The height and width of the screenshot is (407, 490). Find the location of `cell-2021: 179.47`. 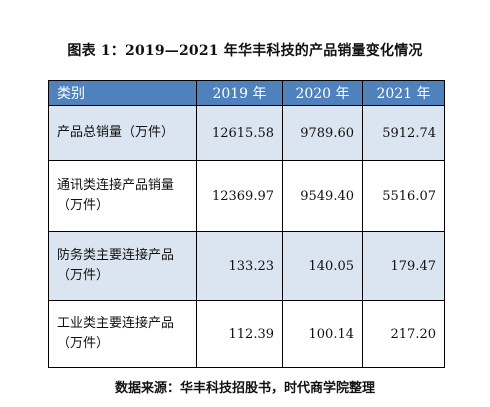

cell-2021: 179.47 is located at coordinates (403, 266).